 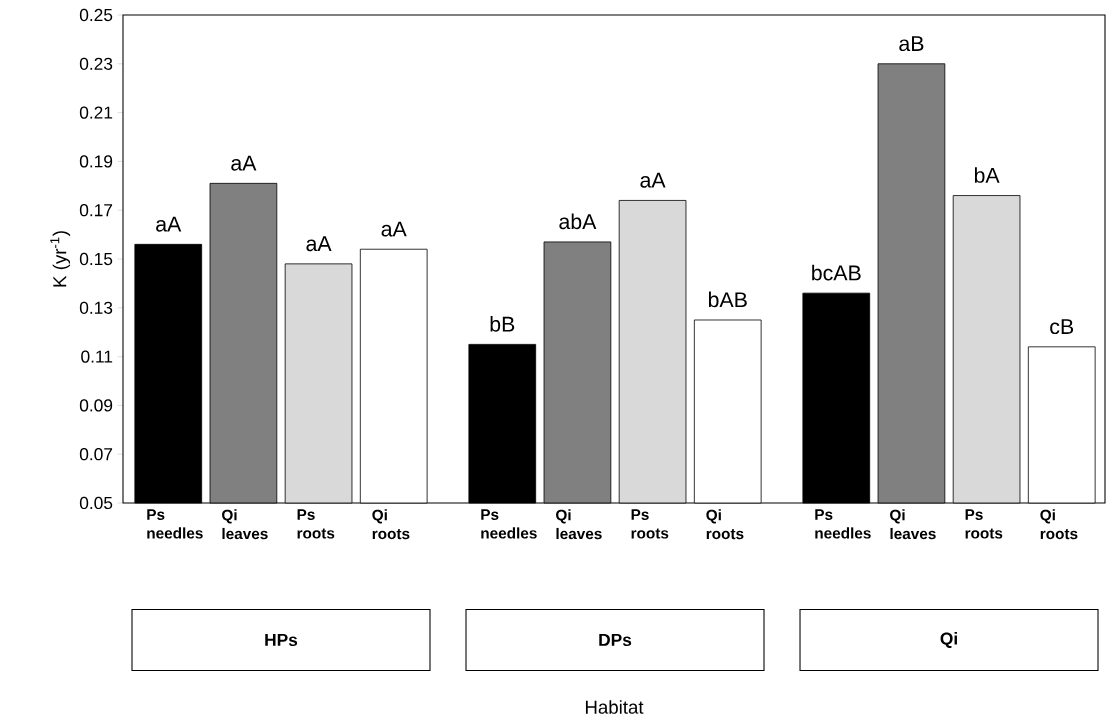 What do you see at coordinates (96, 259) in the screenshot?
I see `y-tick-label: 0.15` at bounding box center [96, 259].